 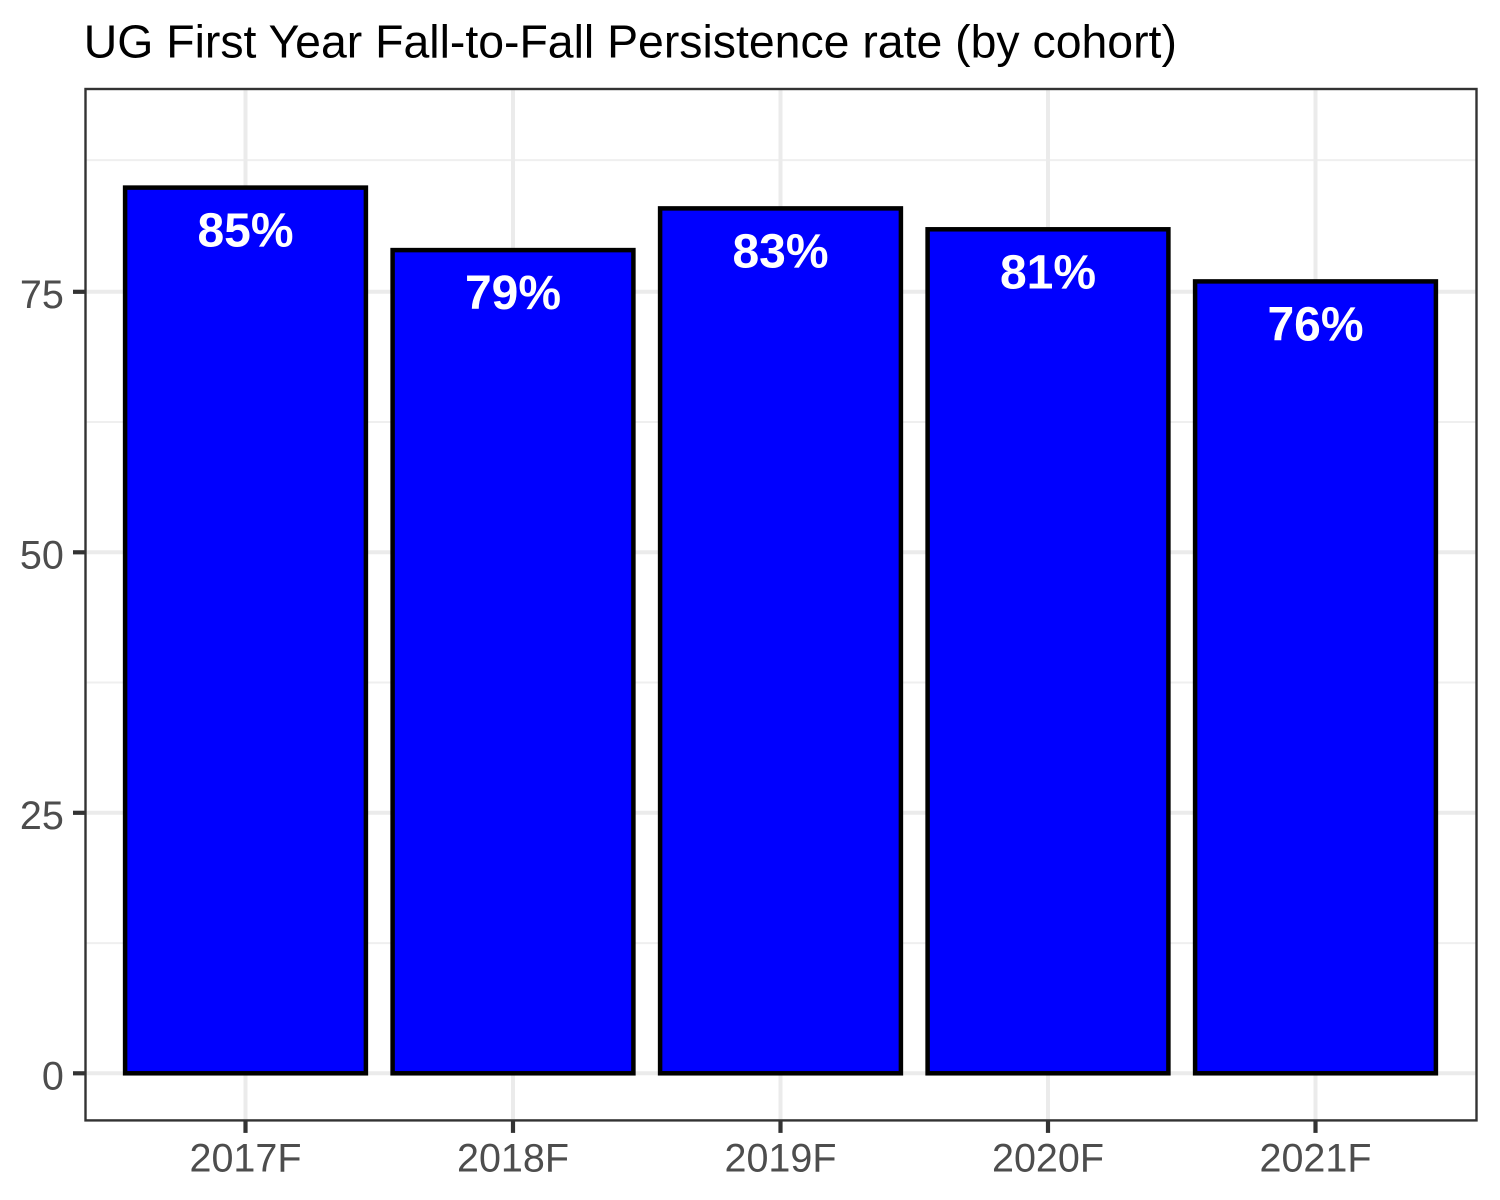 What do you see at coordinates (1315, 1158) in the screenshot?
I see `svg-text: 2021F` at bounding box center [1315, 1158].